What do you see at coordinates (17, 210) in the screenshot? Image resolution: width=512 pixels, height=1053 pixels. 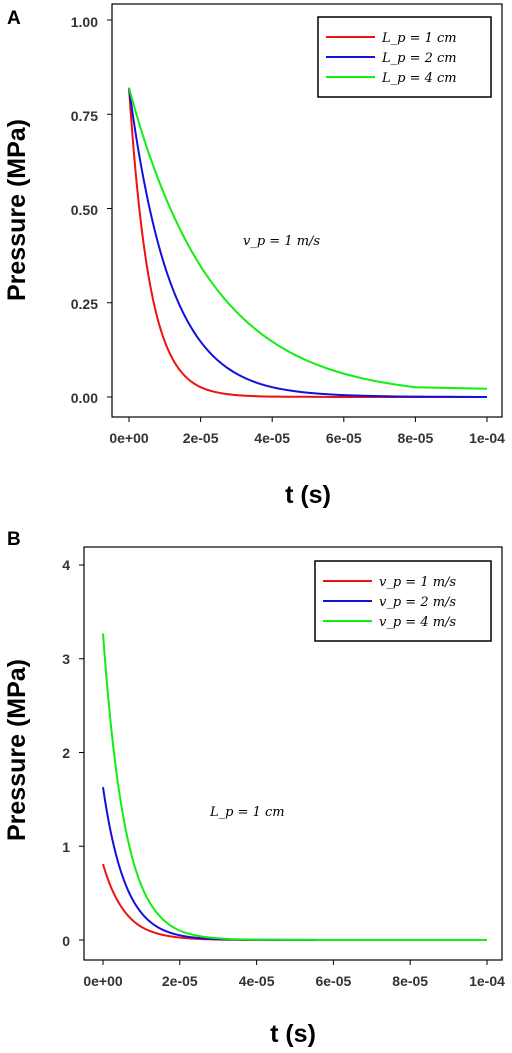 I see `y-axis-title-a: Pressure (MPa)` at bounding box center [17, 210].